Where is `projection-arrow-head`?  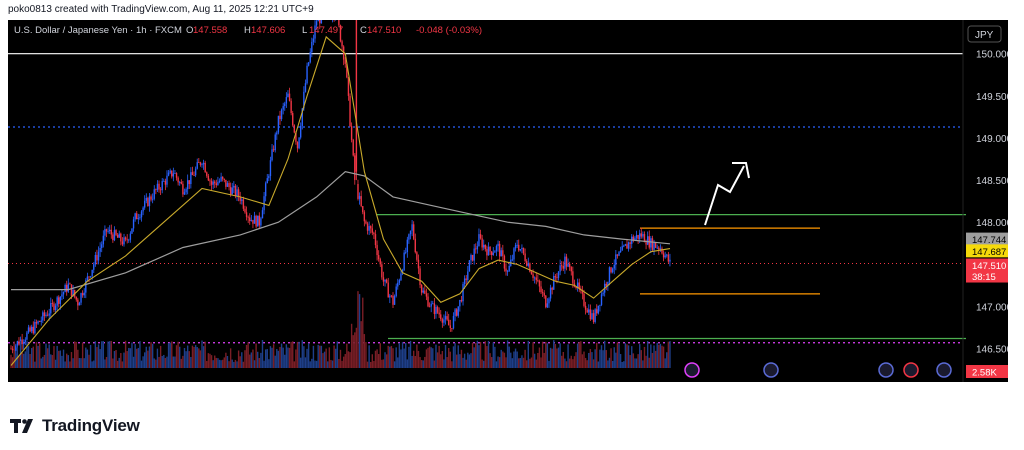
projection-arrow-head is located at coordinates (741, 170).